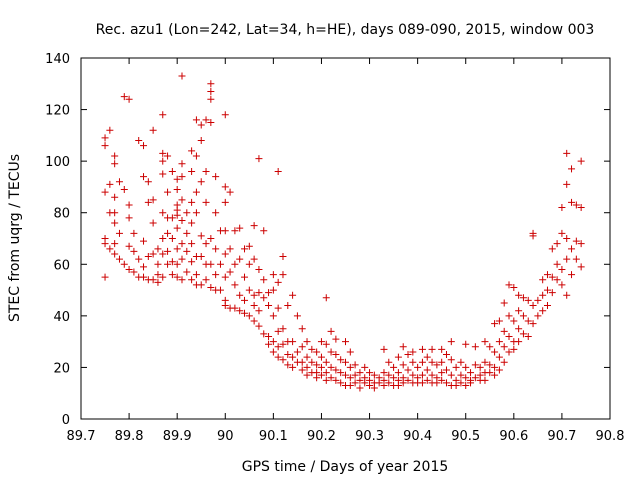 The width and height of the screenshot is (640, 480). What do you see at coordinates (465, 436) in the screenshot?
I see `x-tick-label: 90.5` at bounding box center [465, 436].